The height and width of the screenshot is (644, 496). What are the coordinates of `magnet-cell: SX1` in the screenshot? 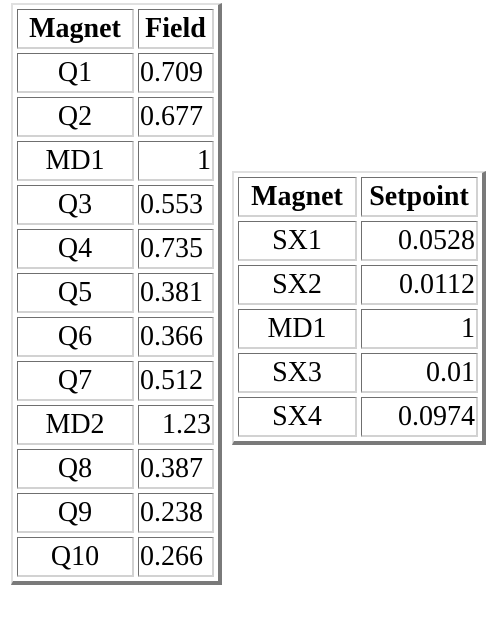 It's located at (297, 241).